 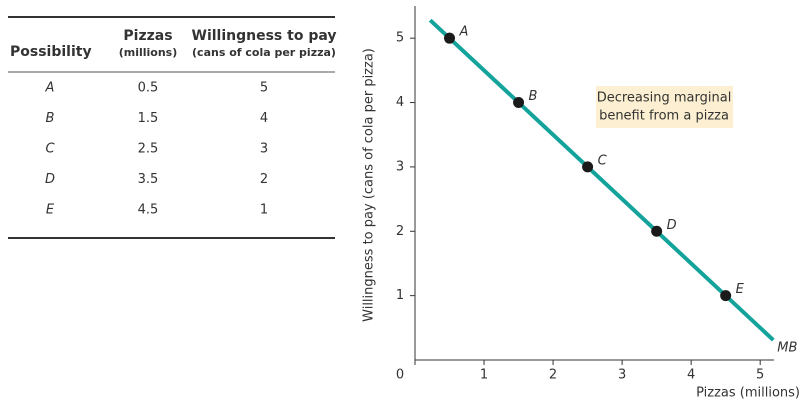 I want to click on table-cell: D, so click(x=50, y=179).